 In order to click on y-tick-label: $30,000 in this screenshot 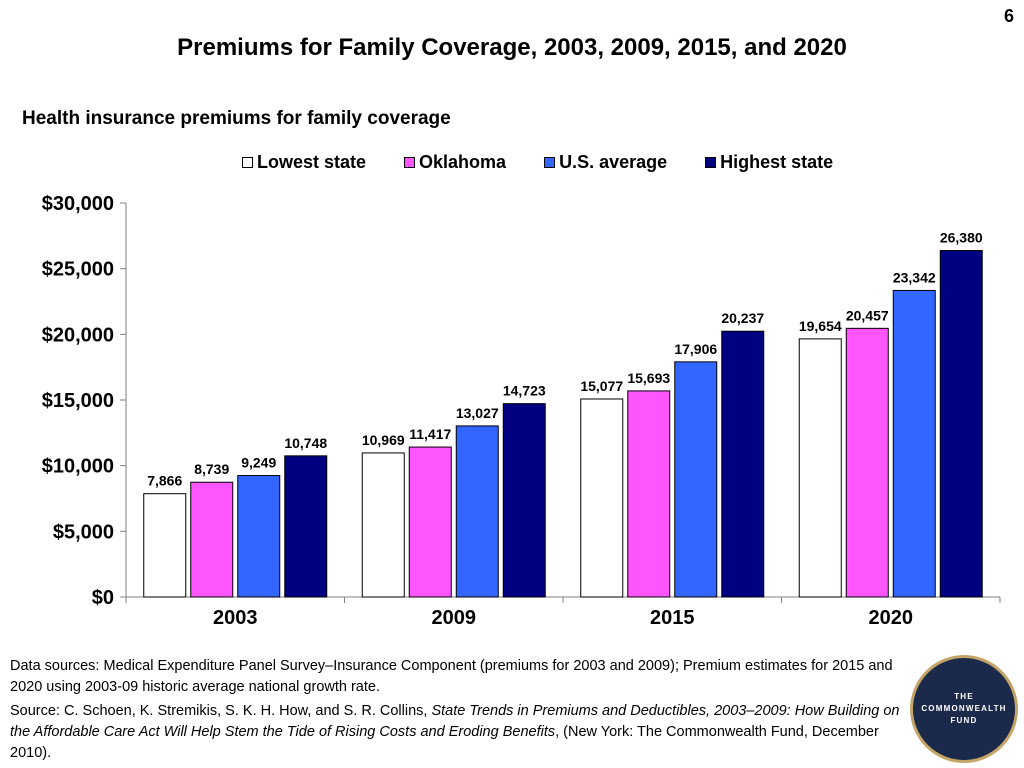, I will do `click(78, 204)`.